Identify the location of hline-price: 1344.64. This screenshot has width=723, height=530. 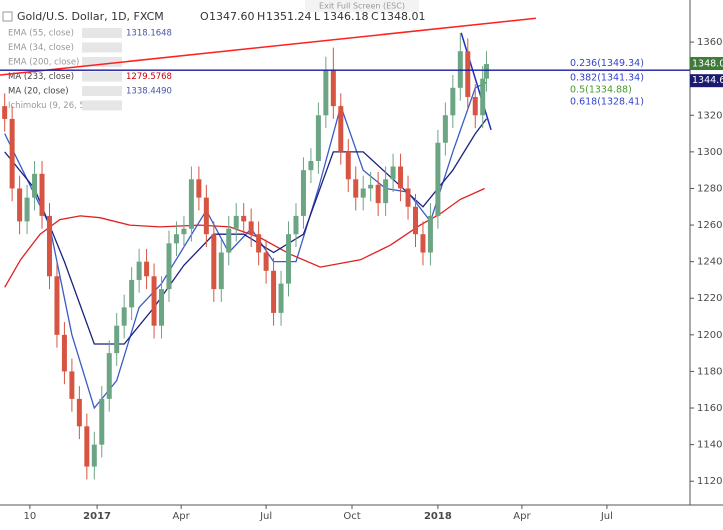
(707, 80).